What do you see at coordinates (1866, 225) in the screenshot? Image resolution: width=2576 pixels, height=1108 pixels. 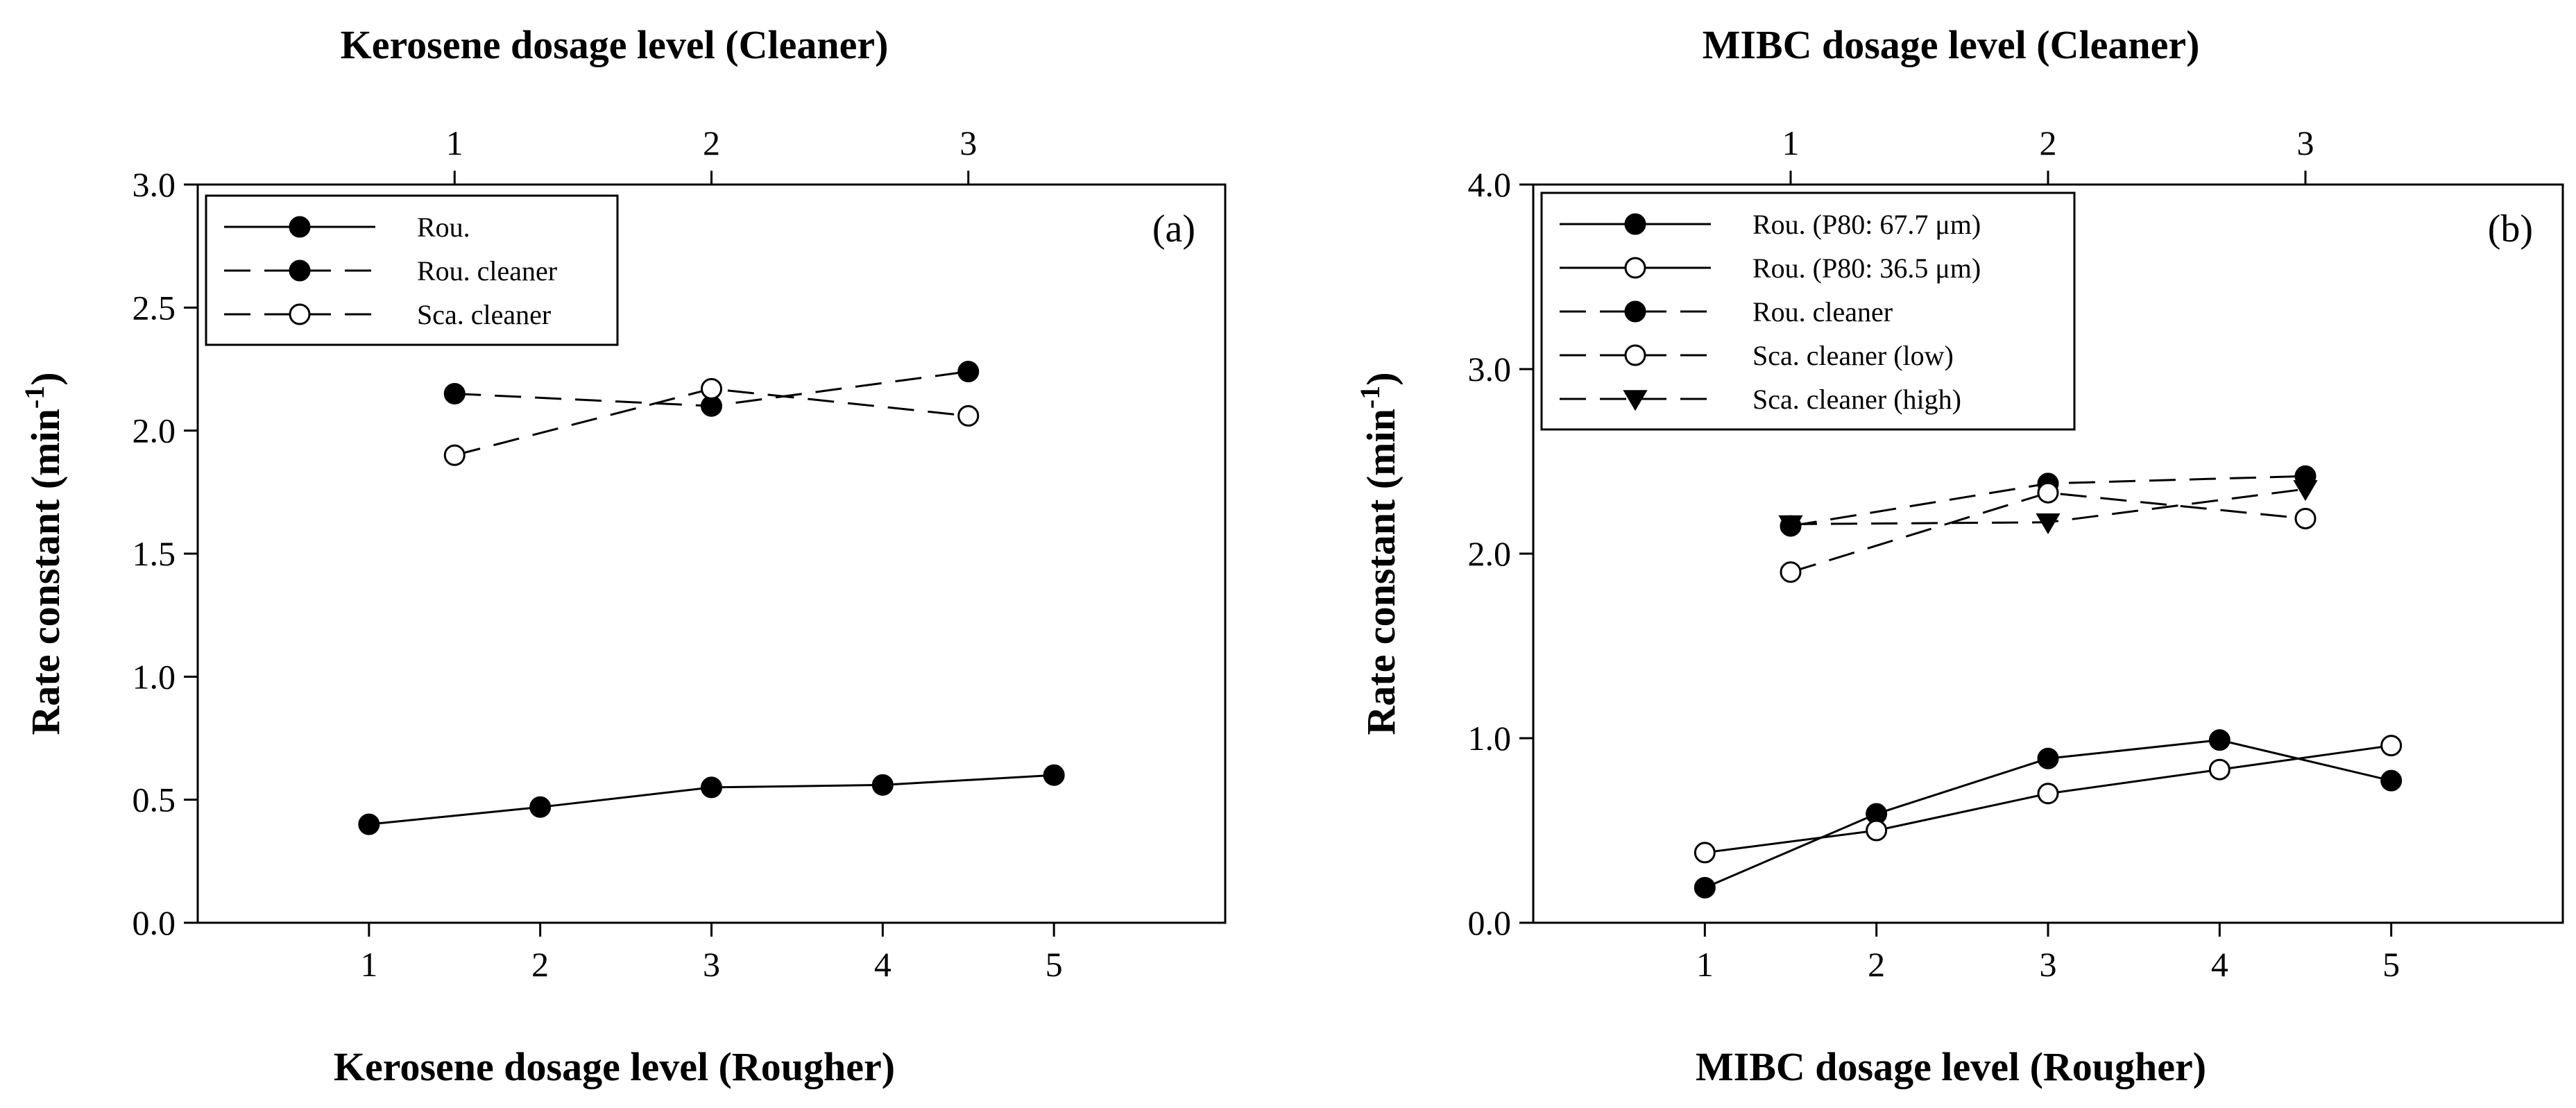 I see `legend-label: Rou. (P80: 67.7 μm)` at bounding box center [1866, 225].